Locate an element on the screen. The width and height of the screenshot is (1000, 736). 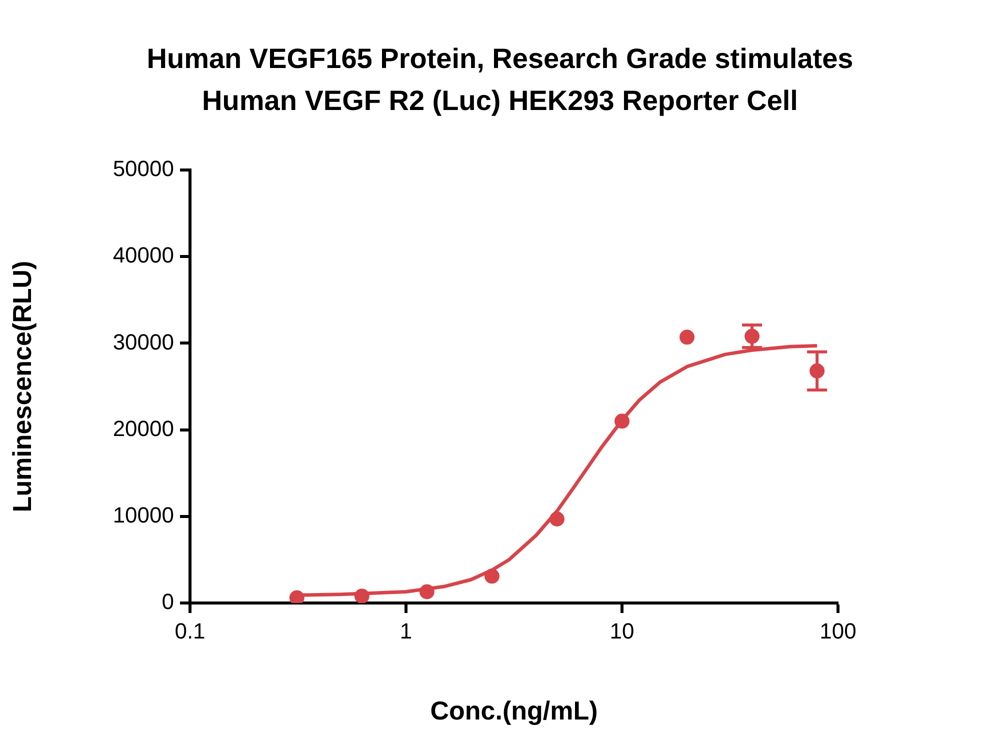
y-tick-label: 10000 is located at coordinates (143, 515).